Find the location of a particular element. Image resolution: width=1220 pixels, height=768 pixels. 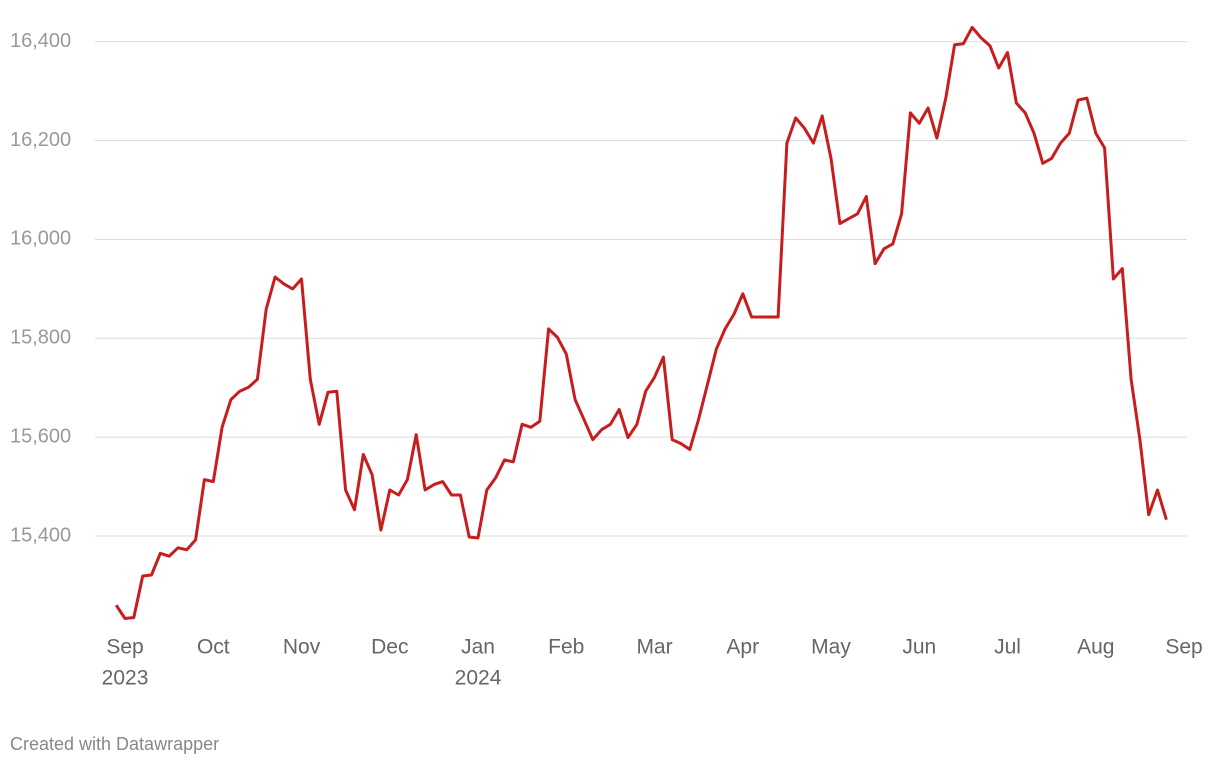

footer: Created with Datawrapper is located at coordinates (114, 744).